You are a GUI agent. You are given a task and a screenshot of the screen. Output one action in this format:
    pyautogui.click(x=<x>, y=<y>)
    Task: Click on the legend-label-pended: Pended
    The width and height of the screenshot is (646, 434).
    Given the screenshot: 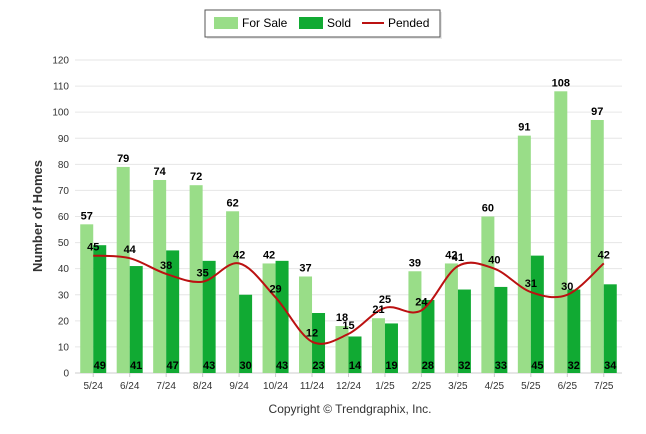 What is the action you would take?
    pyautogui.click(x=408, y=23)
    